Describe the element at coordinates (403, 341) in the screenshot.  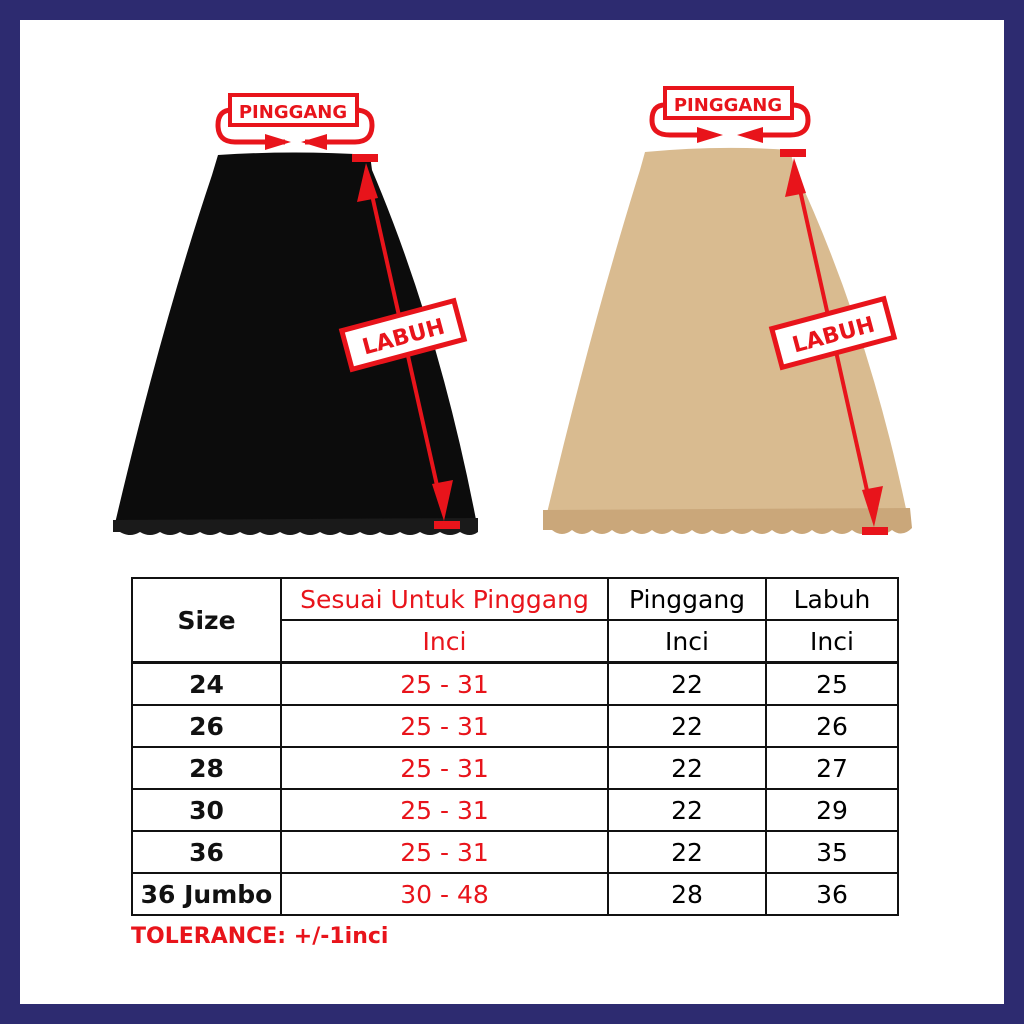
I see `length-indicator-black: LABUH` at that location.